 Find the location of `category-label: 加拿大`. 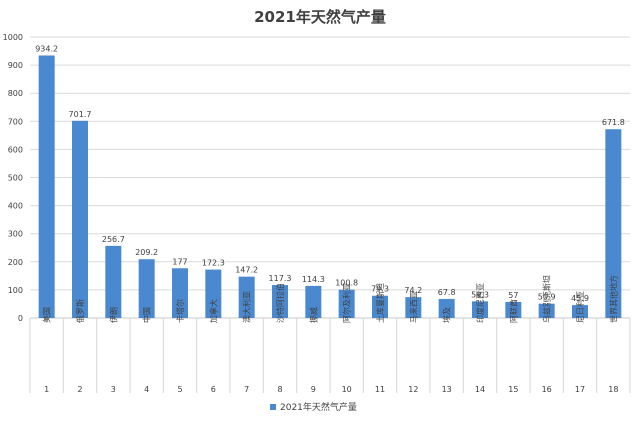

category-label: 加拿大 is located at coordinates (213, 311).